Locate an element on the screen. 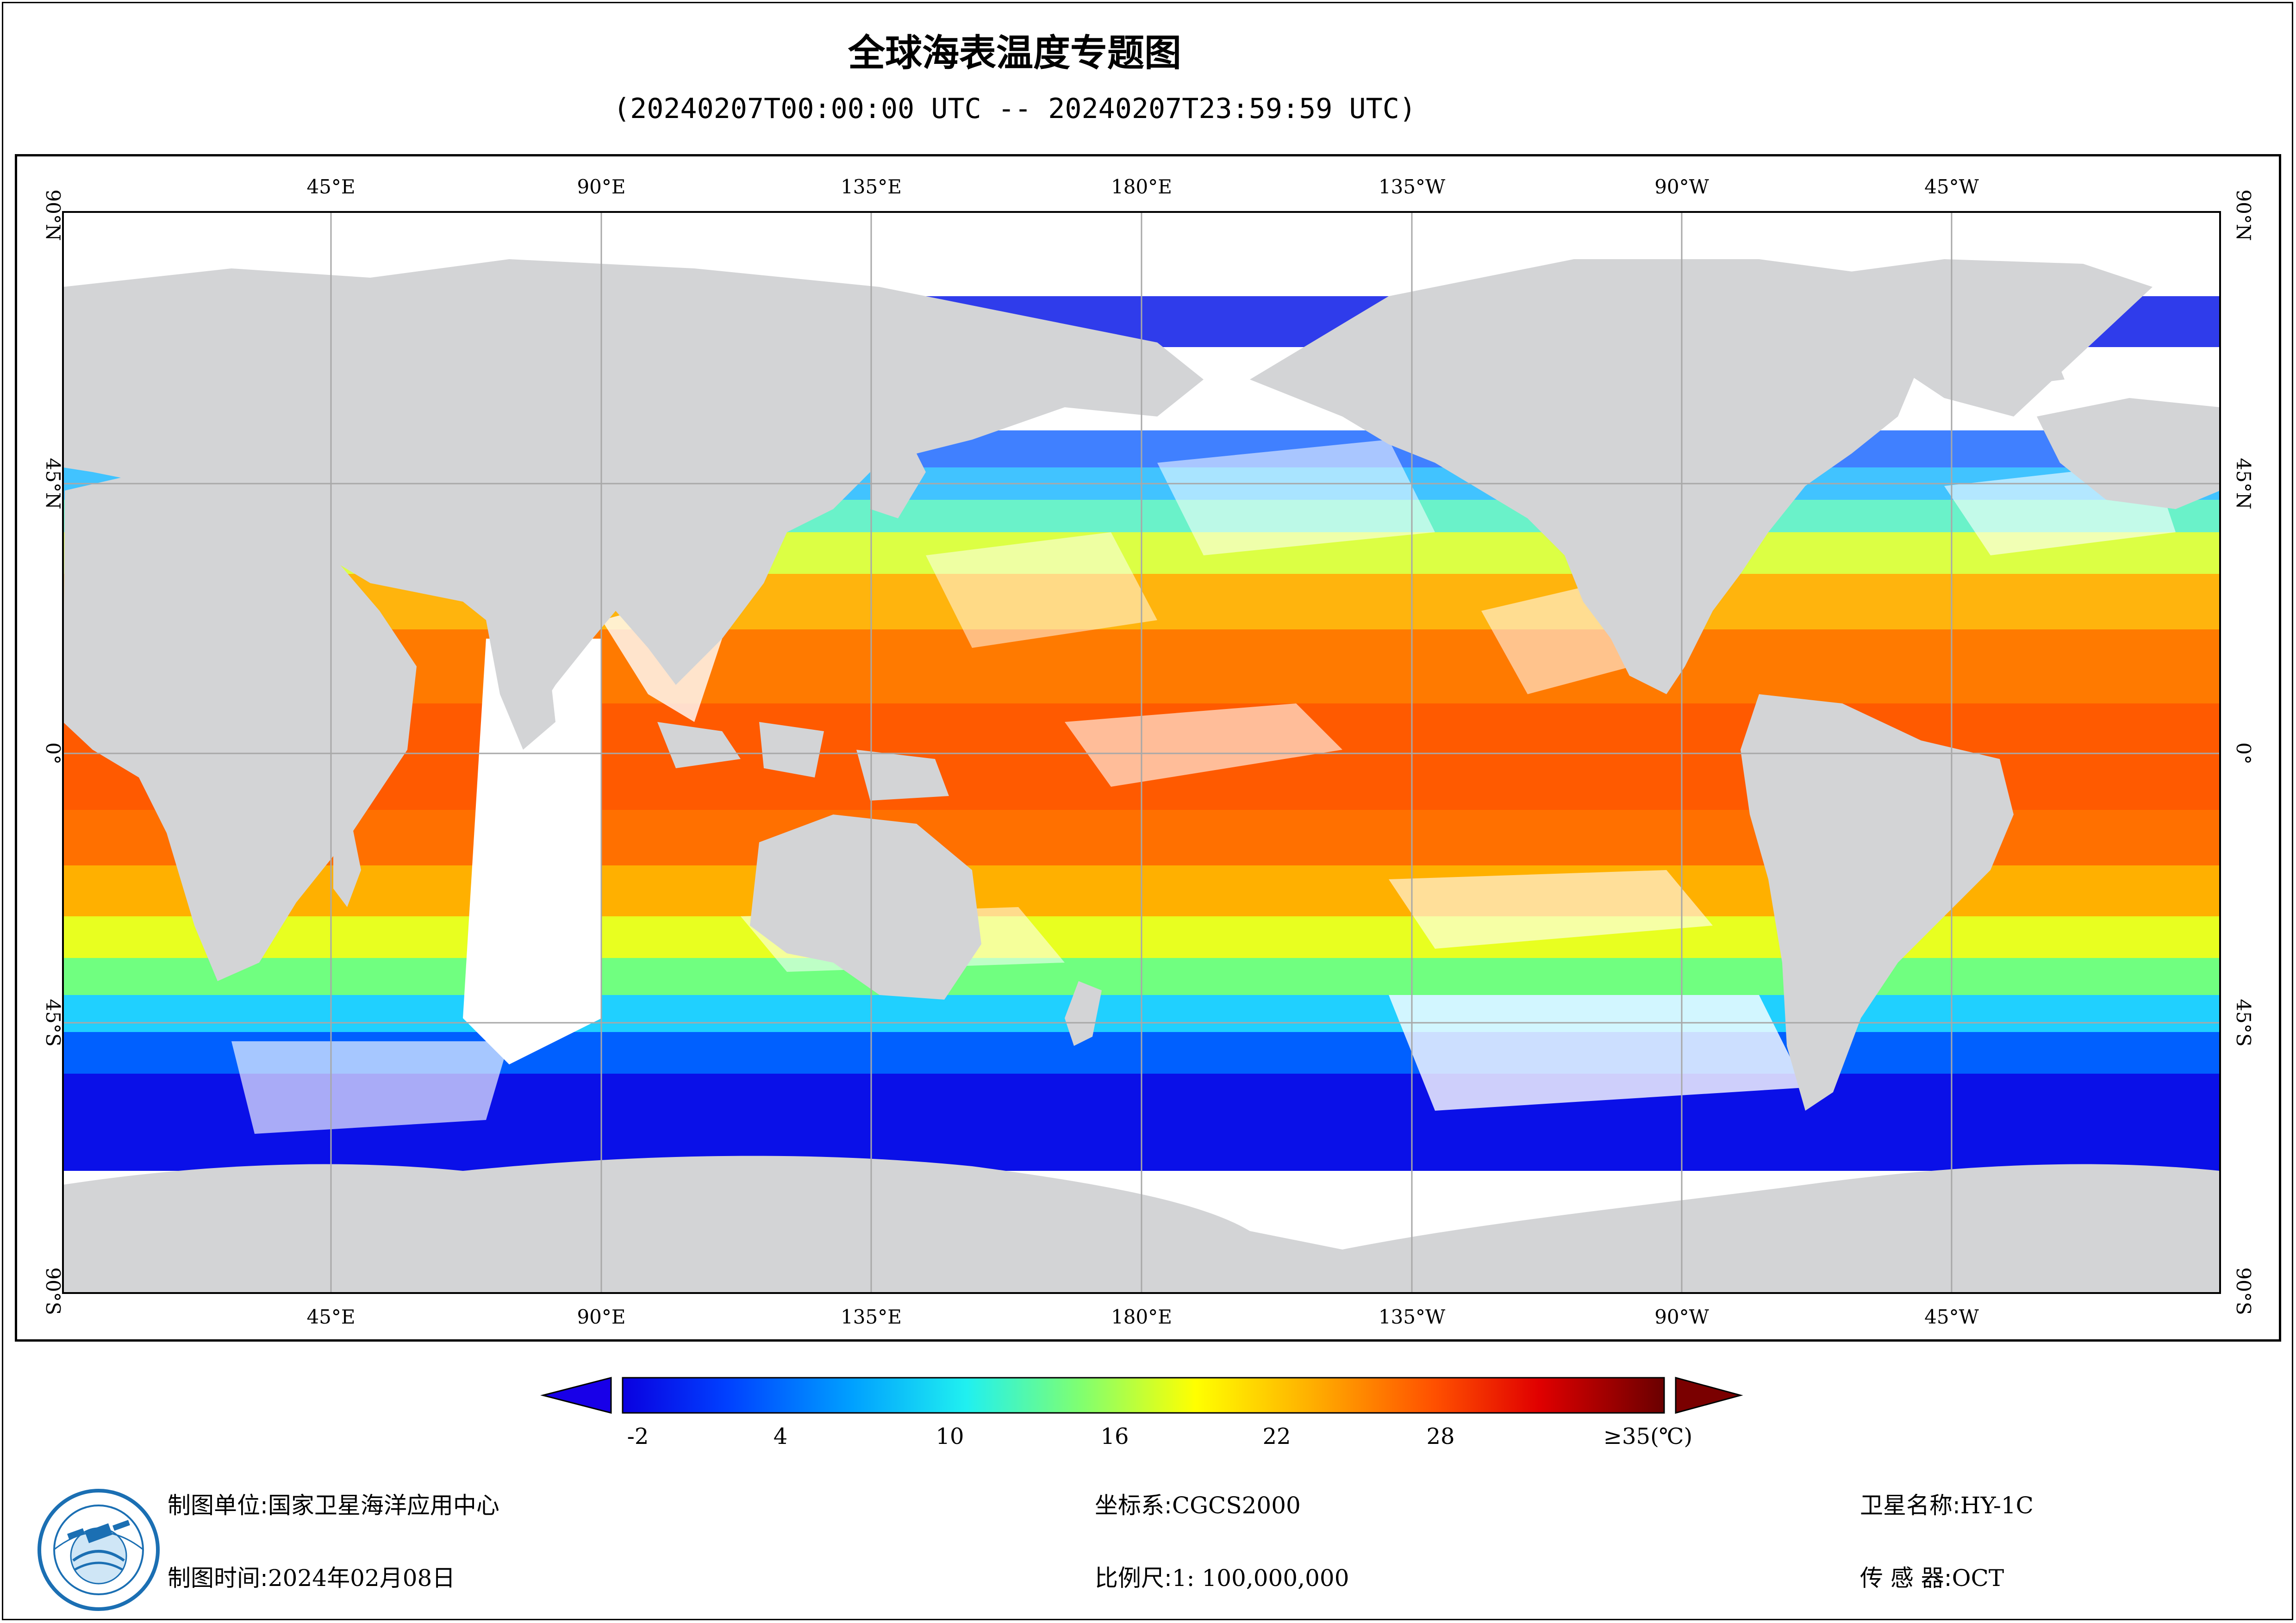  colorbar-gradient is located at coordinates (1143, 1395).